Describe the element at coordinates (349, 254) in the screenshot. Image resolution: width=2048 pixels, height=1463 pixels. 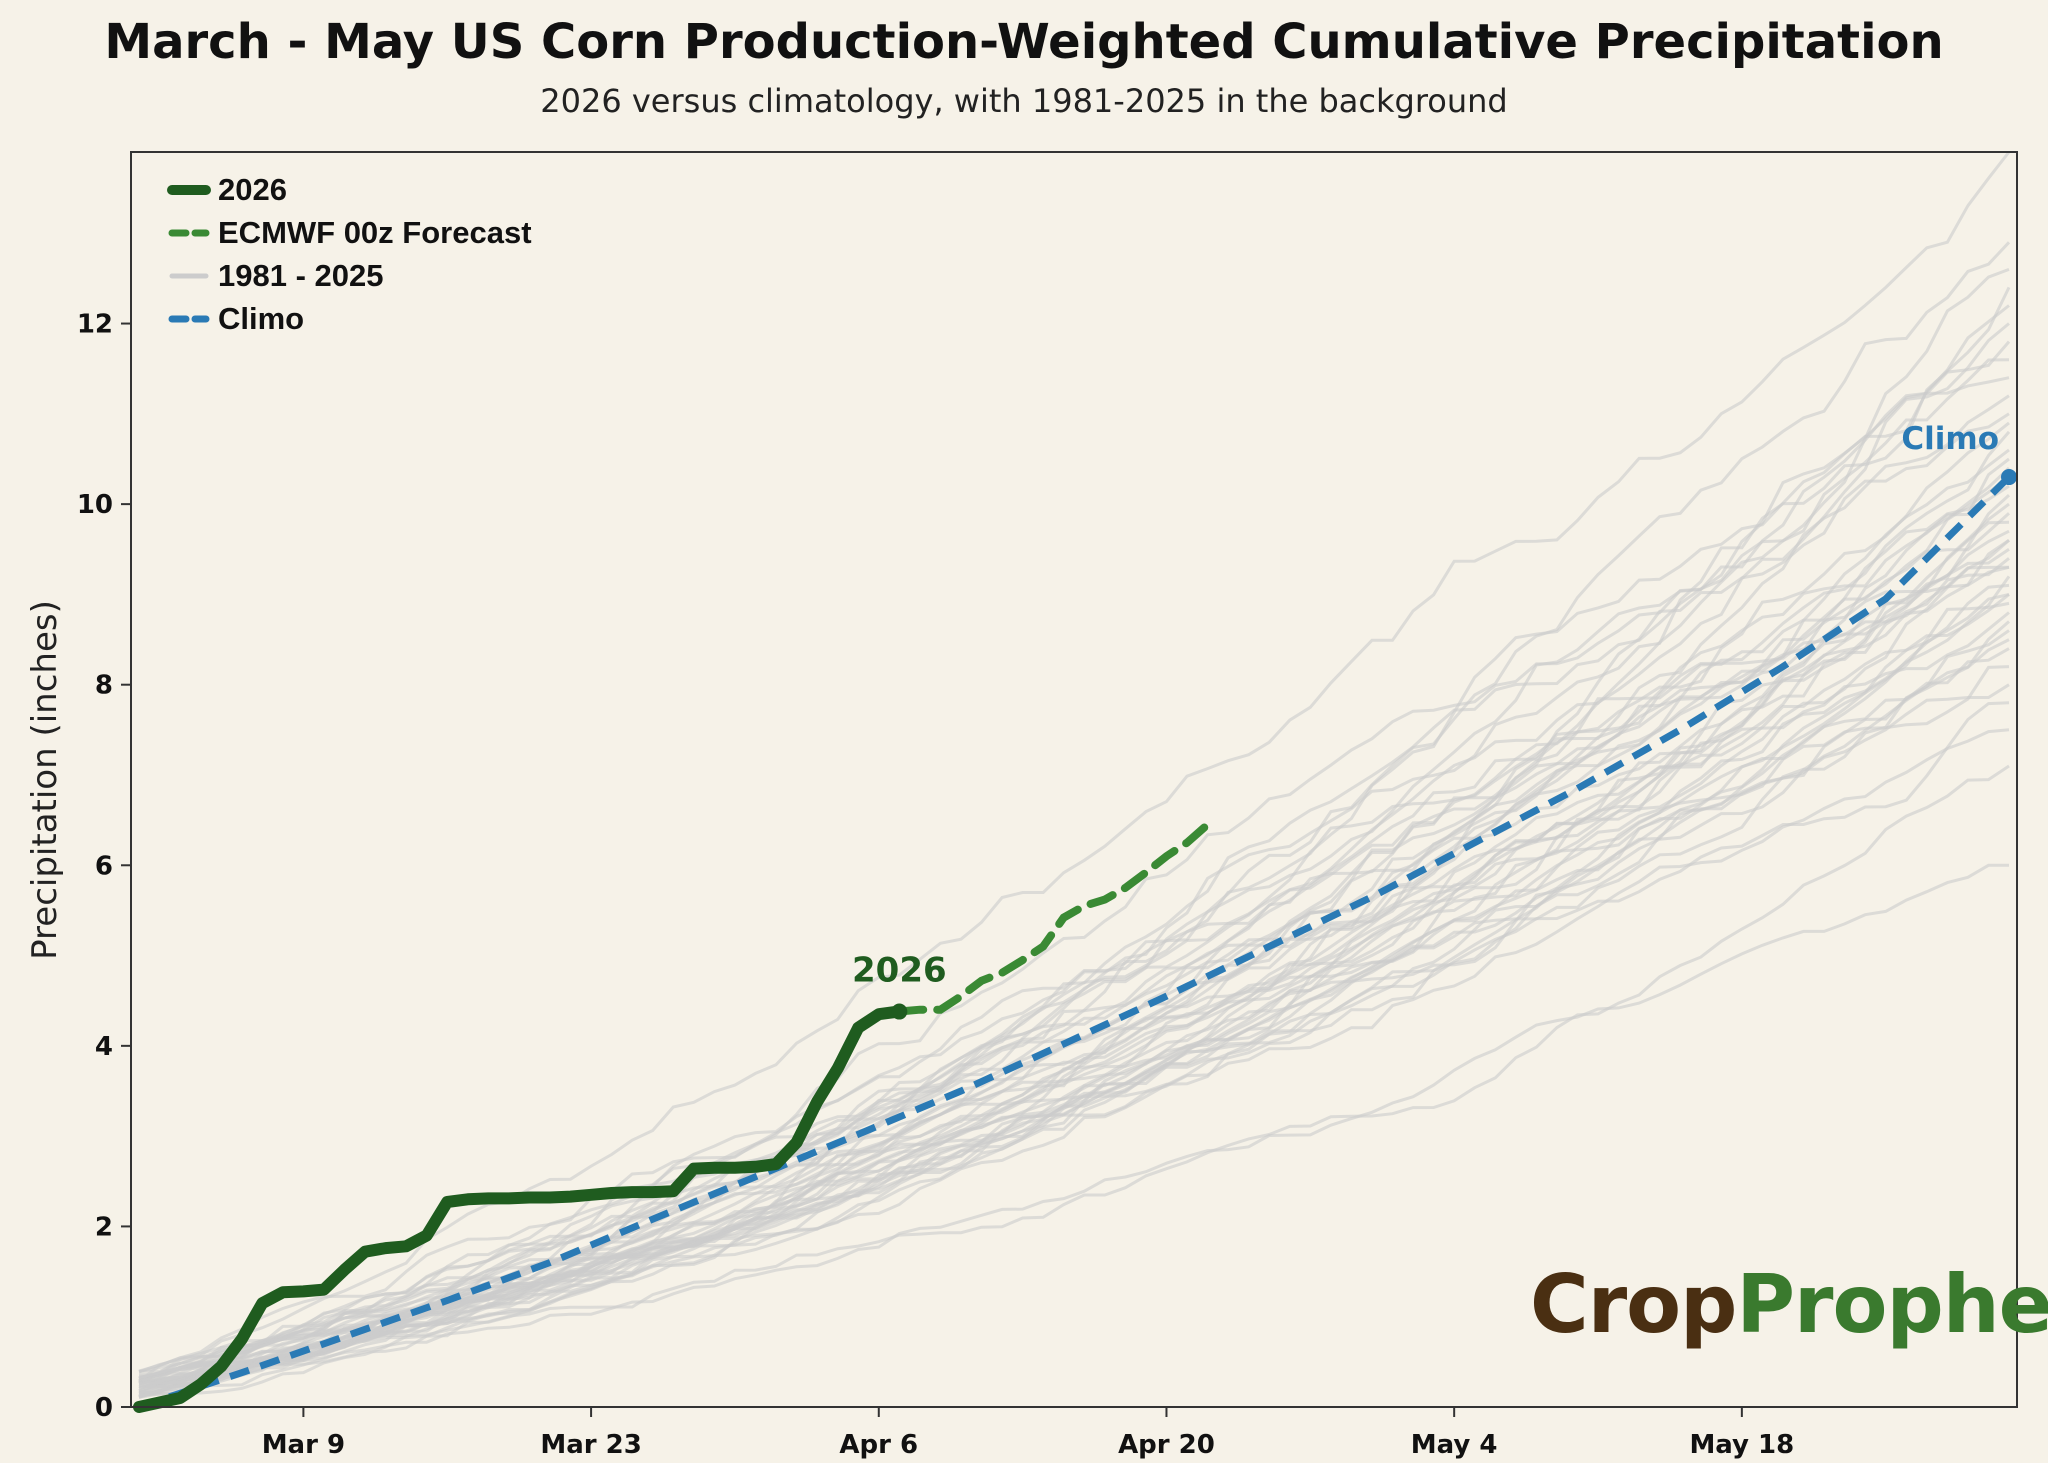
I see `legend: 2026 ECMWF 00z Forecast 1981 - 2025 Climo` at that location.